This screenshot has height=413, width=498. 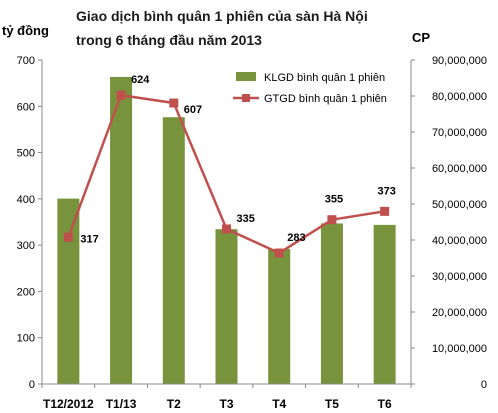 What do you see at coordinates (459, 97) in the screenshot?
I see `right-tick-label: 80,000,000` at bounding box center [459, 97].